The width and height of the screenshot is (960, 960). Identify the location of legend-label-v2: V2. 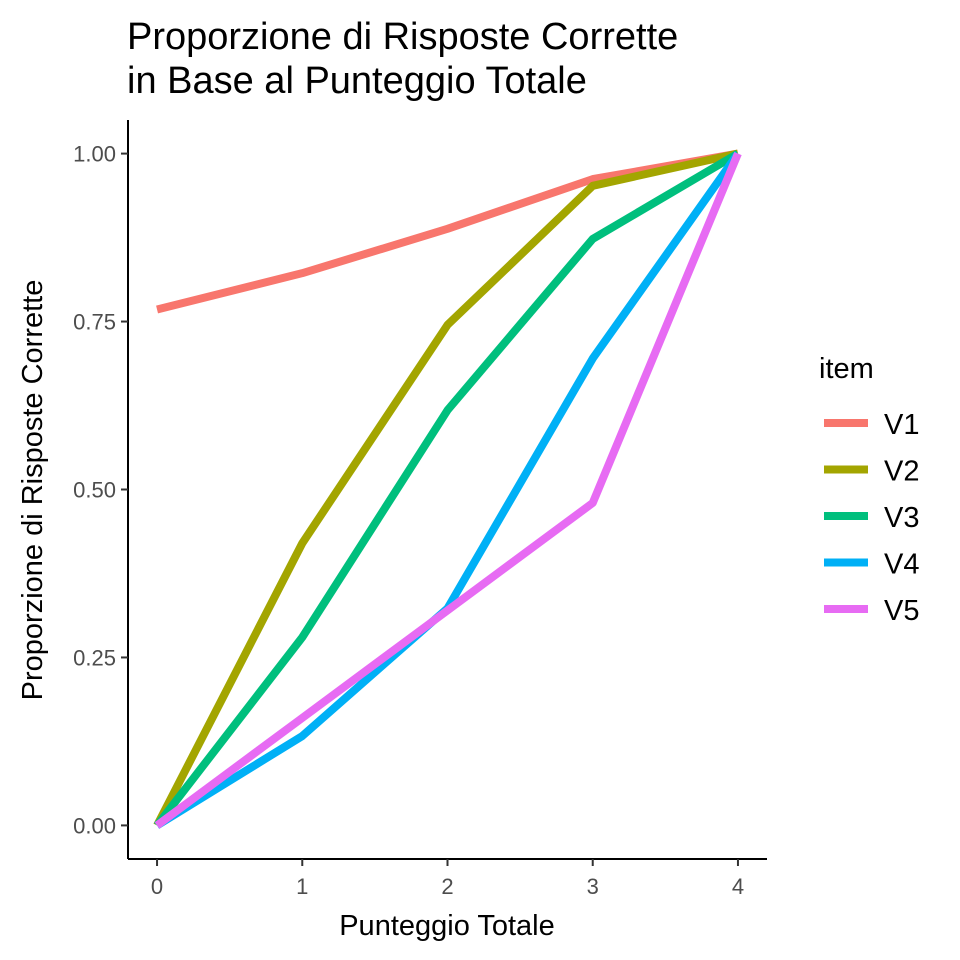
(901, 472).